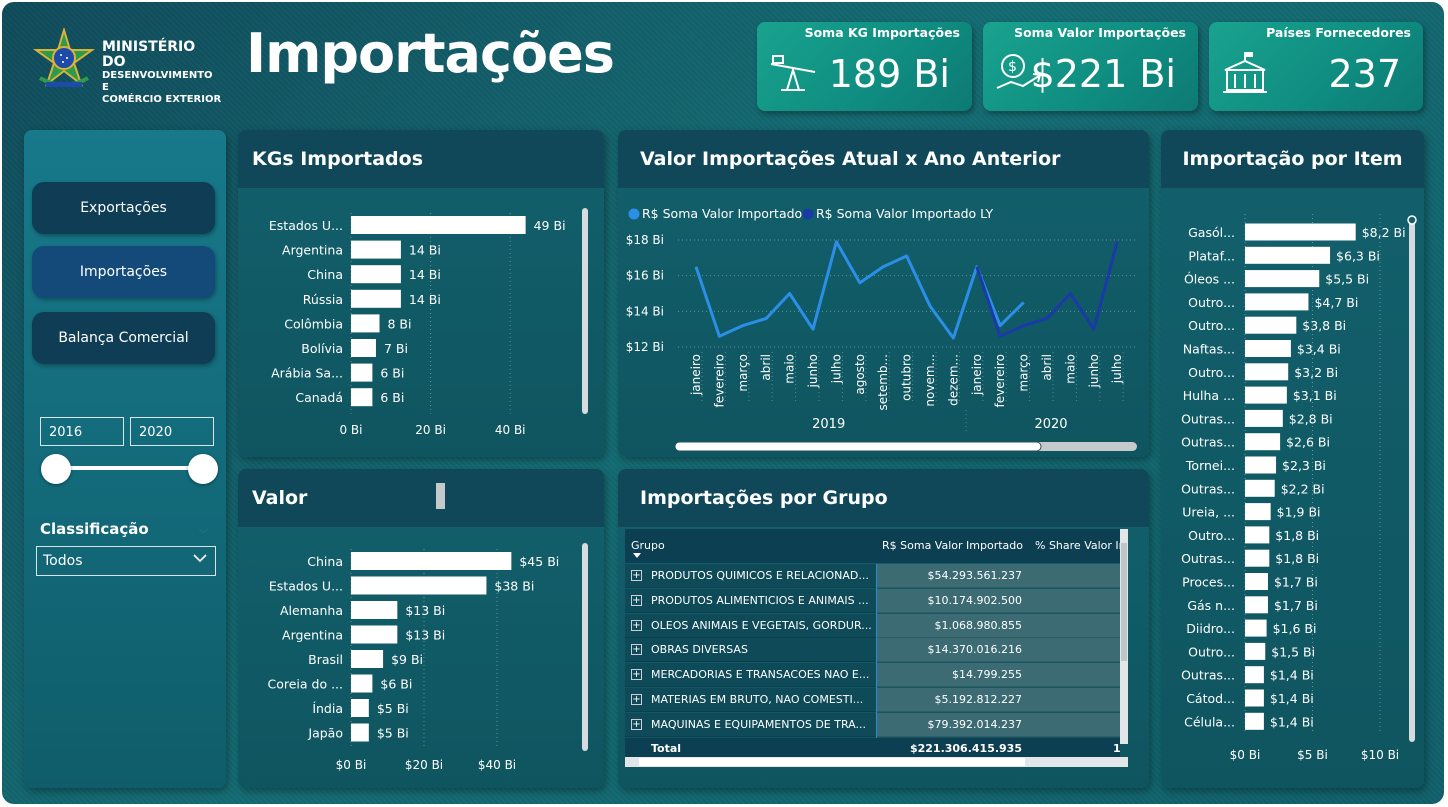 Image resolution: width=1448 pixels, height=807 pixels. What do you see at coordinates (400, 323) in the screenshot?
I see `data-label: 8 Bi` at bounding box center [400, 323].